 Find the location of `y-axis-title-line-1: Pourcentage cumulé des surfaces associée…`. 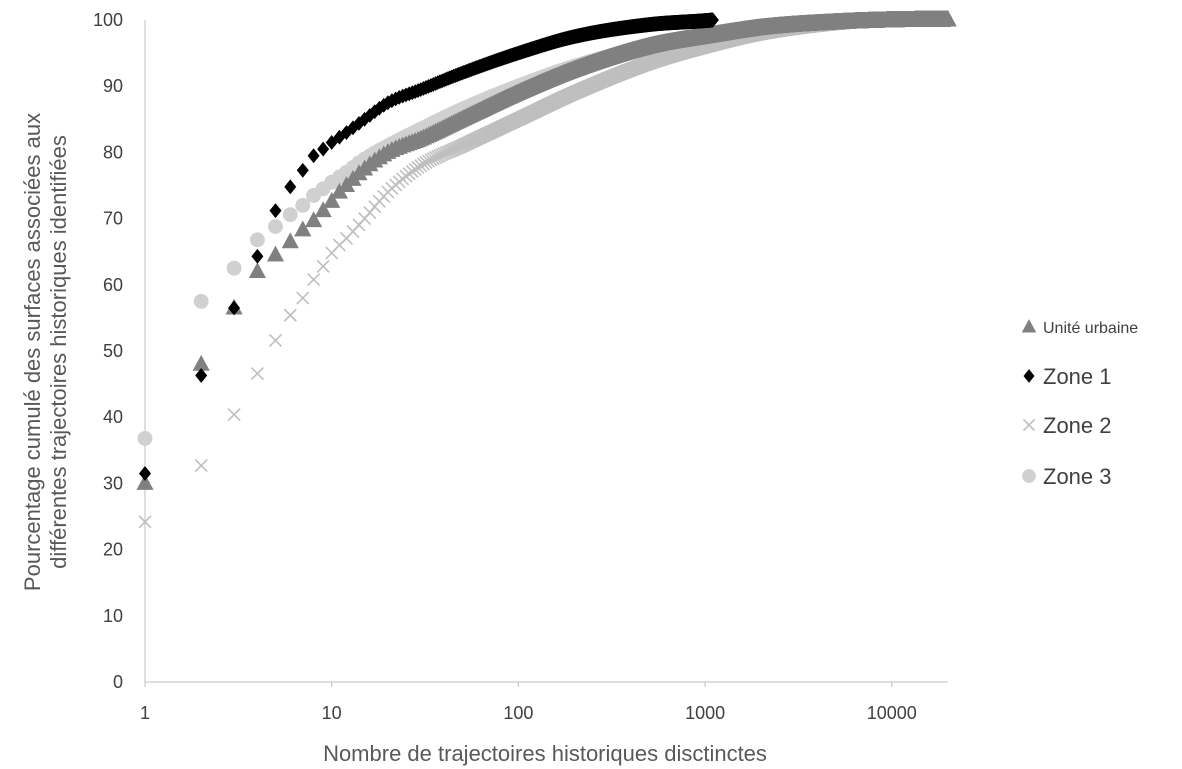

y-axis-title-line-1: Pourcentage cumulé des surfaces associée… is located at coordinates (32, 352).